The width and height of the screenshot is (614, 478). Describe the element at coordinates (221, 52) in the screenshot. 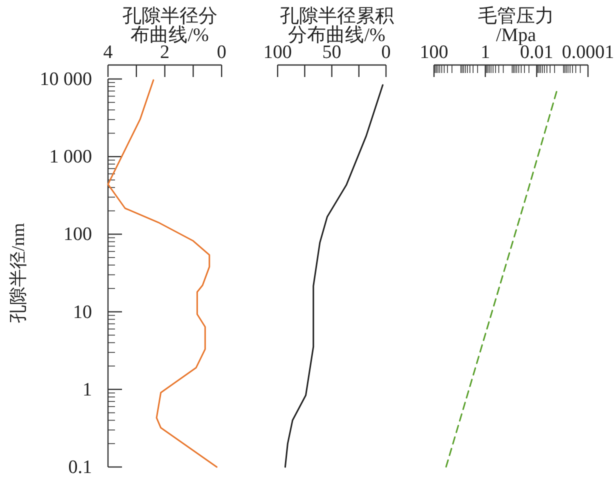

I see `x-tick-label: 0` at that location.